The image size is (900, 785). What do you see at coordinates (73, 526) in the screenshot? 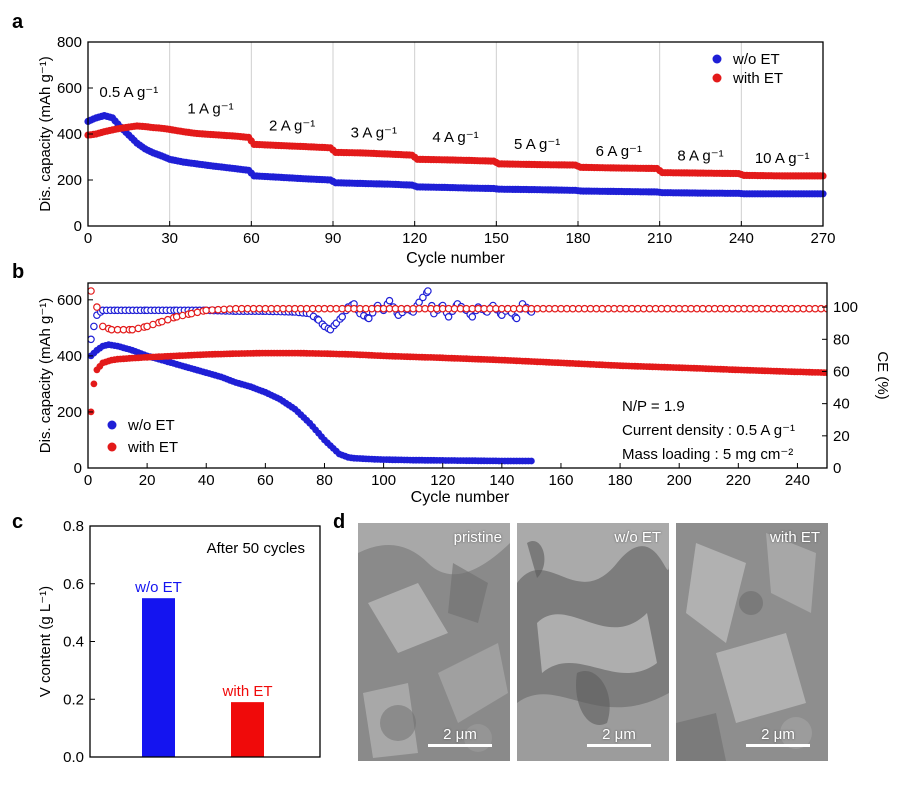
I see `y-tick-label-c: 0.8` at bounding box center [73, 526].